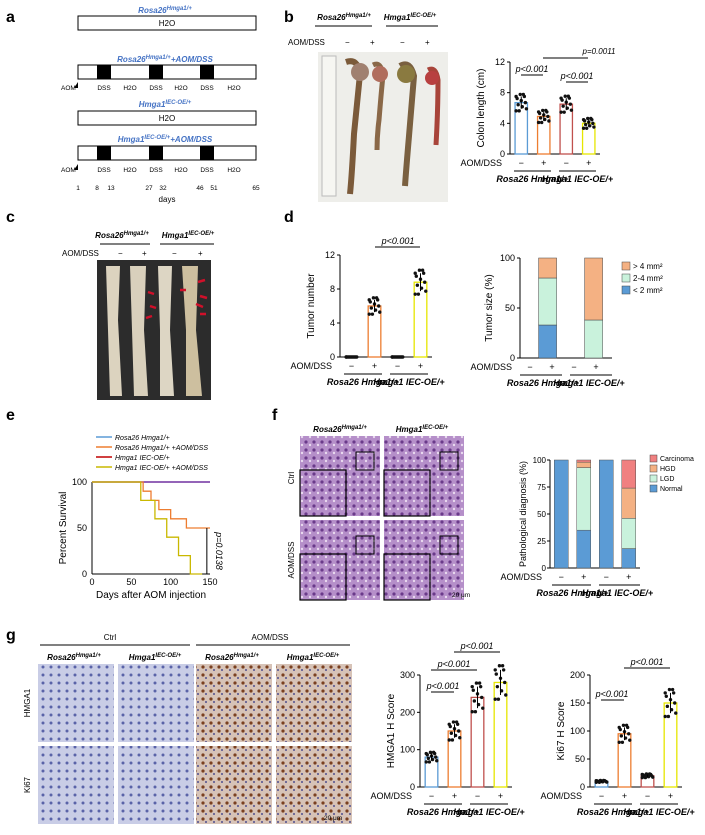  What do you see at coordinates (659, 812) in the screenshot?
I see `g2-group-hmga: Hmga1 IEC-OE/+` at bounding box center [659, 812].